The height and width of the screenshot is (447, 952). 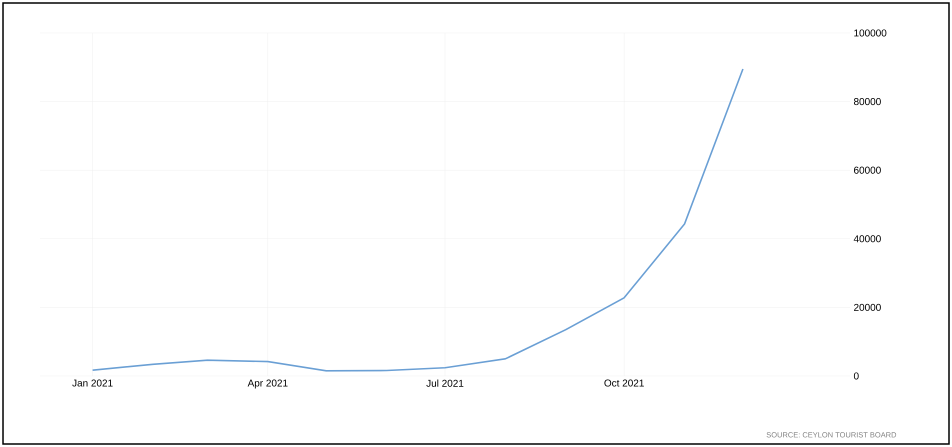 What do you see at coordinates (624, 383) in the screenshot?
I see `x-tick-label: Oct 2021` at bounding box center [624, 383].